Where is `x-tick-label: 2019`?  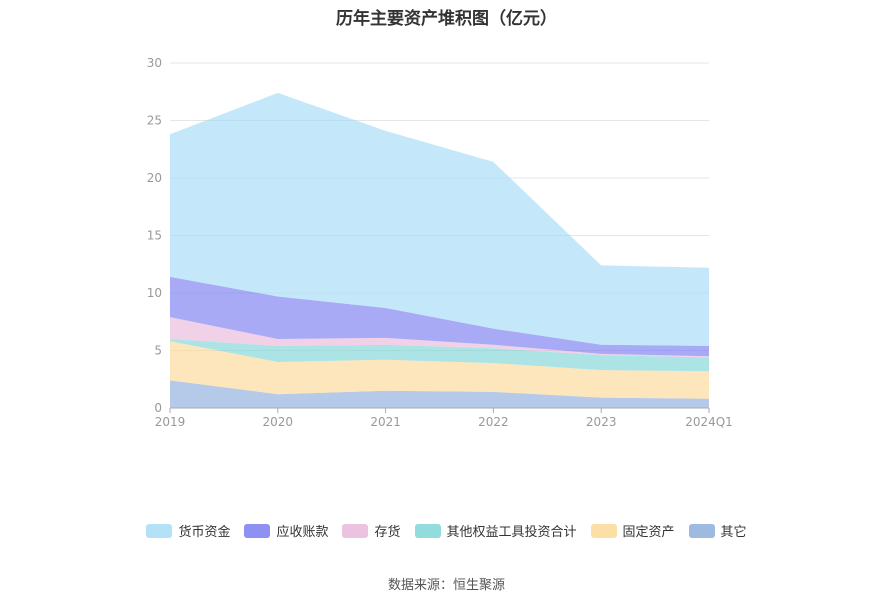 x-tick-label: 2019 is located at coordinates (170, 422).